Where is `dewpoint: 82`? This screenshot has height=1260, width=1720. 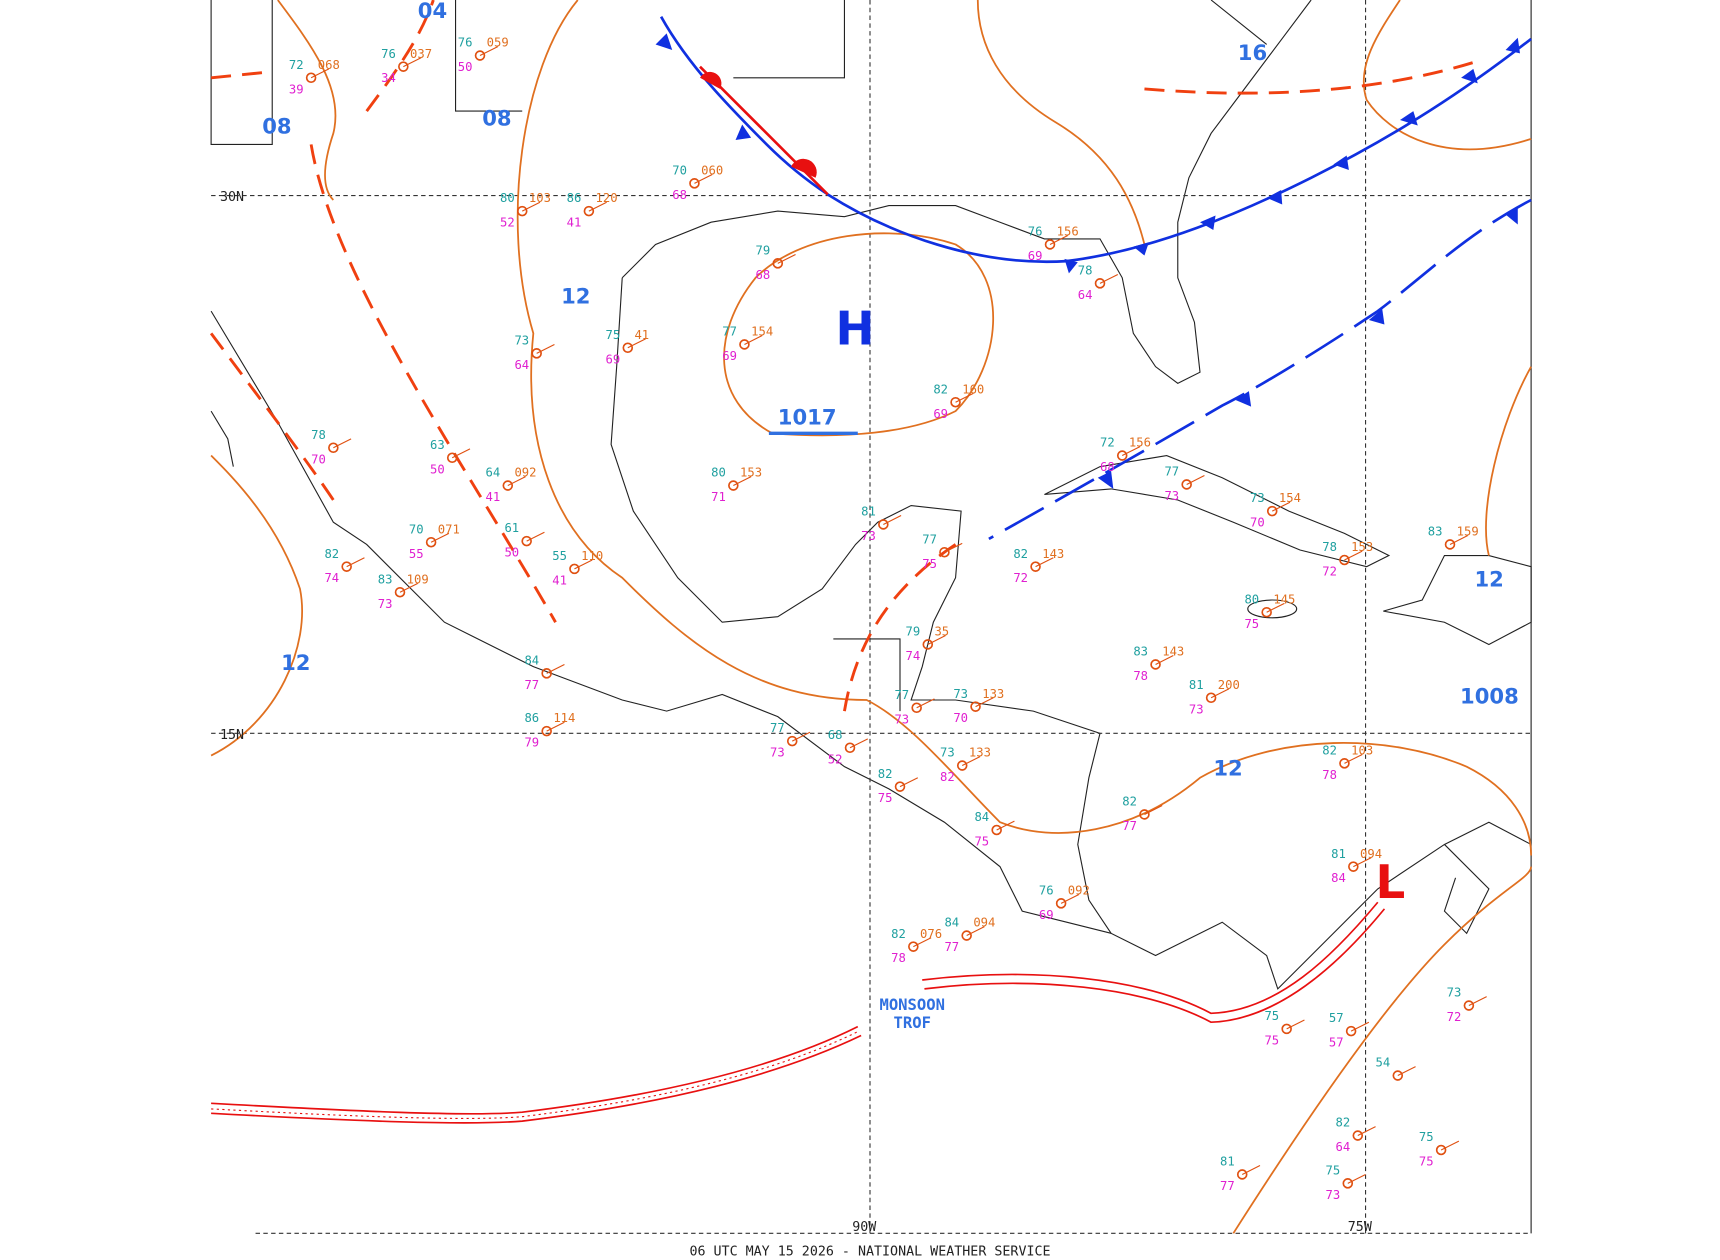 dewpoint: 82 is located at coordinates (947, 777).